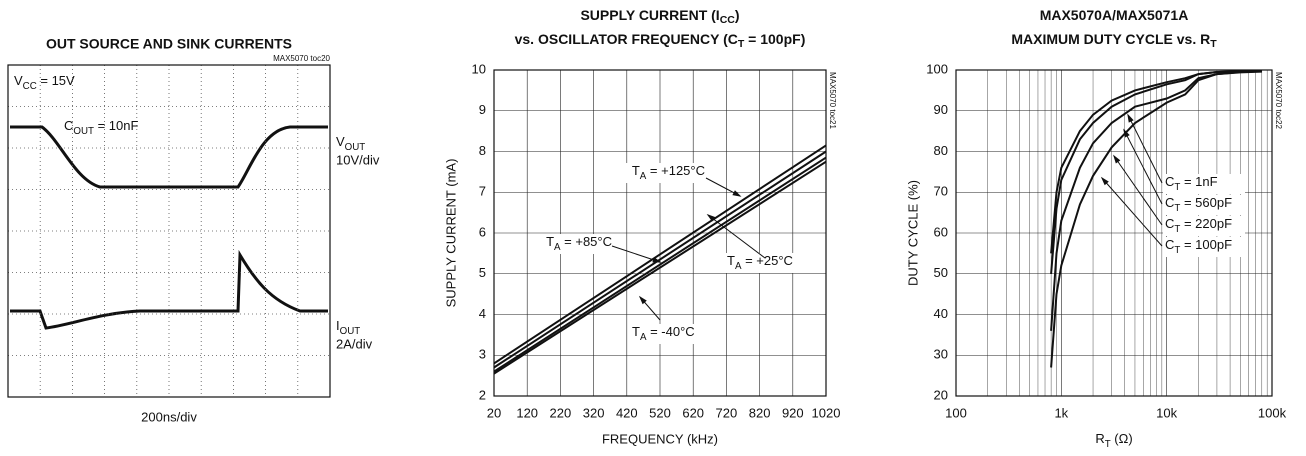  Describe the element at coordinates (83, 131) in the screenshot. I see `annotation-part: OUT` at that location.